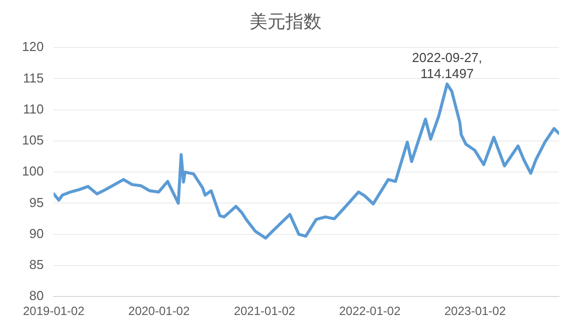  I want to click on y-tick-label: 110, so click(33, 108).